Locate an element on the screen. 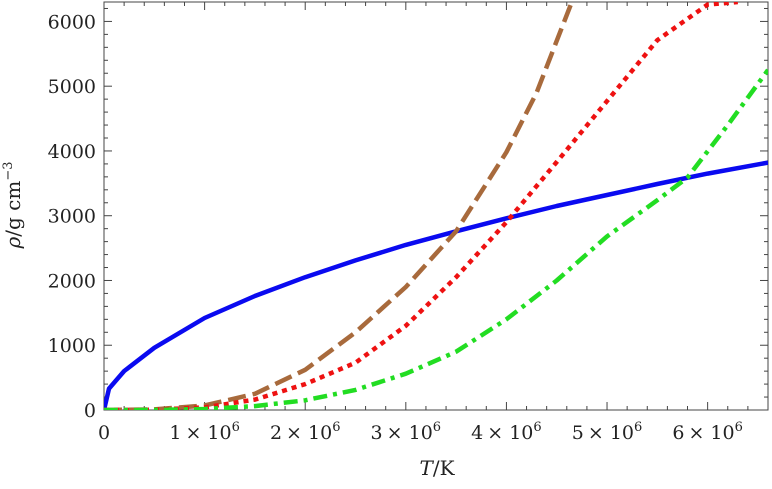 This screenshot has width=772, height=489. x-tick-mantissa: 4 is located at coordinates (477, 433).